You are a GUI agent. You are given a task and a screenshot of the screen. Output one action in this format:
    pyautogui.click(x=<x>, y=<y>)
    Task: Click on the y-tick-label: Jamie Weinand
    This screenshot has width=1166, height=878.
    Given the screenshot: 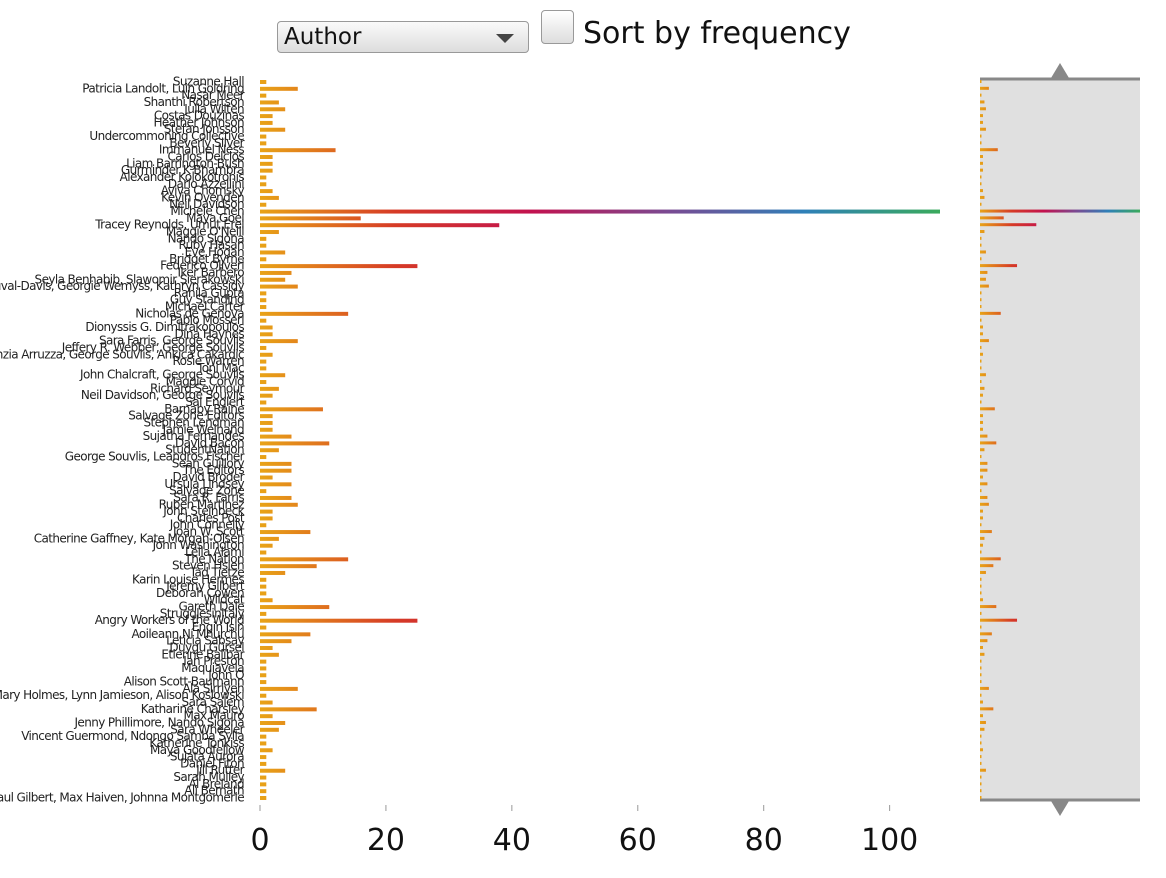 What is the action you would take?
    pyautogui.click(x=203, y=429)
    